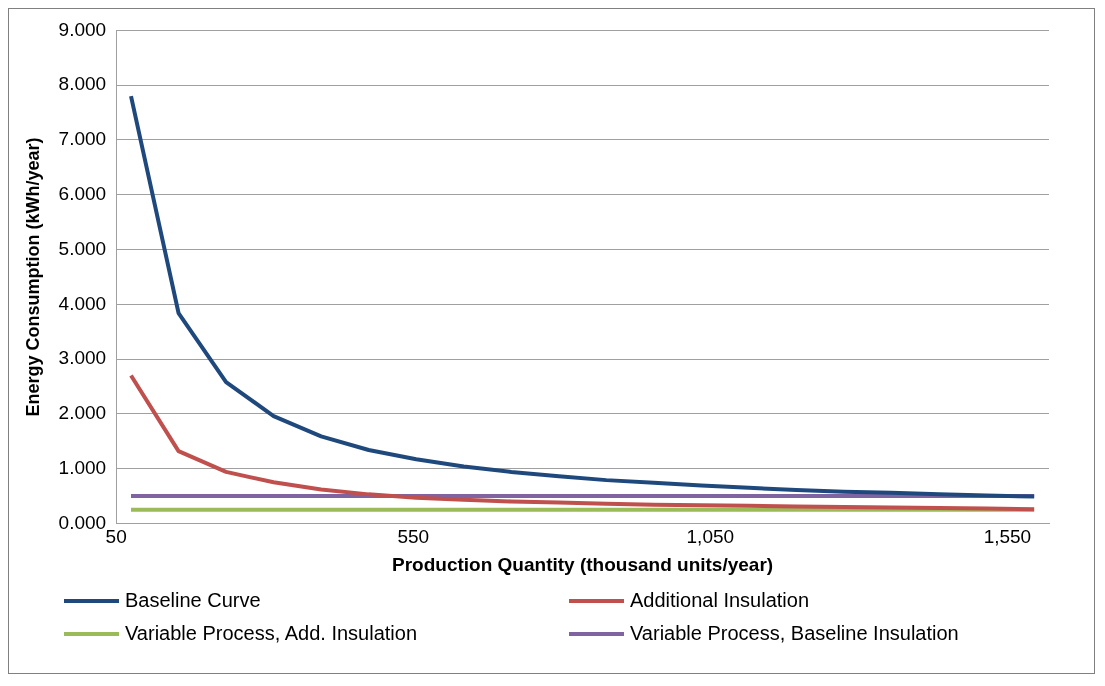 The image size is (1105, 686). I want to click on legend-label: Variable Process, Baseline Insulation, so click(794, 633).